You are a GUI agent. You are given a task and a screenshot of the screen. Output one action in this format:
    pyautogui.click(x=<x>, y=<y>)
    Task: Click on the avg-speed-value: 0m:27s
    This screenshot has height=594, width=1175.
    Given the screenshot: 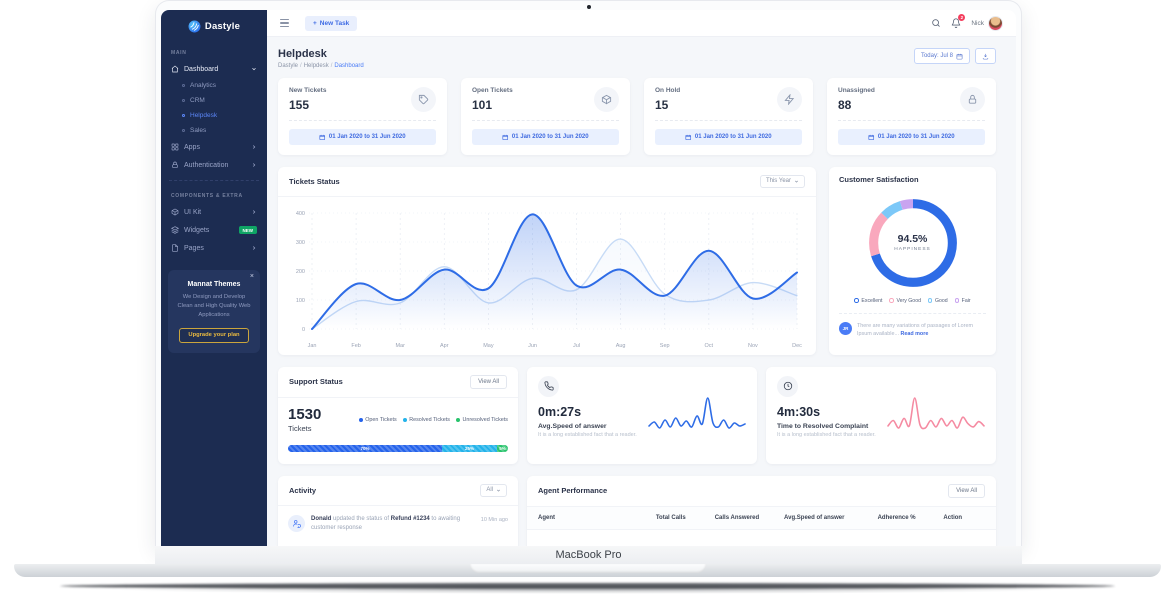 What is the action you would take?
    pyautogui.click(x=560, y=411)
    